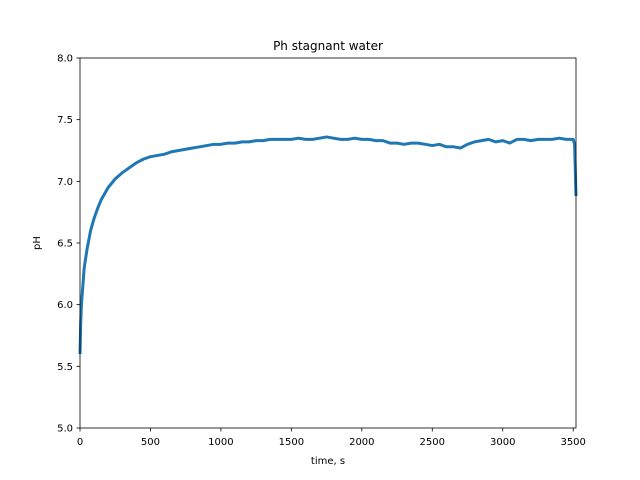 The width and height of the screenshot is (640, 480). I want to click on y-tick-label: 5.0, so click(65, 429).